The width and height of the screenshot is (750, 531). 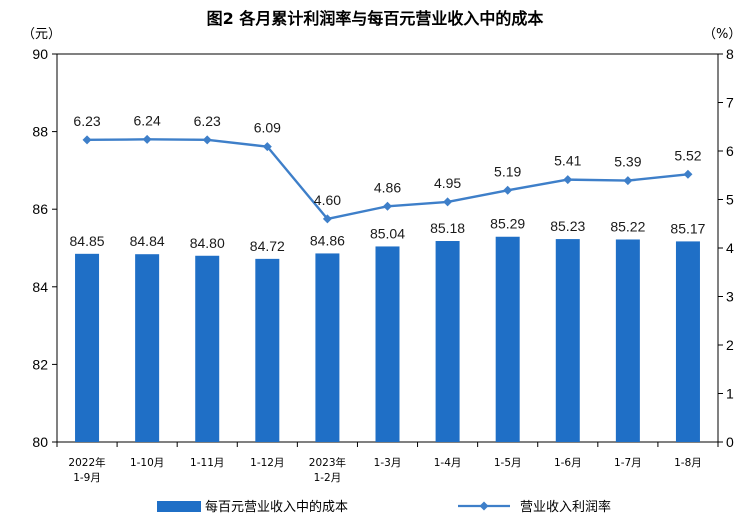 What do you see at coordinates (40, 209) in the screenshot?
I see `y-left-tick-label: 86` at bounding box center [40, 209].